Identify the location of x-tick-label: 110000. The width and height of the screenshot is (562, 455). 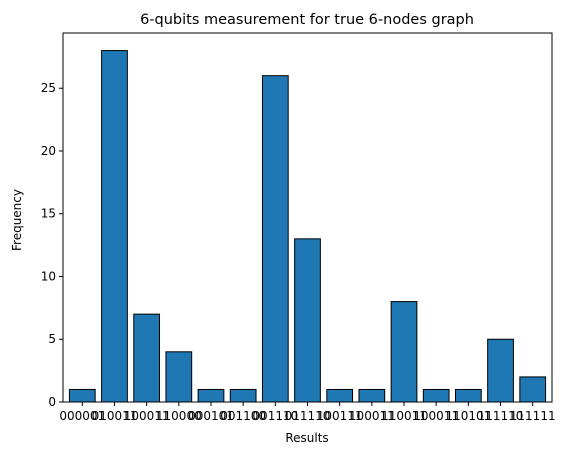
(179, 416).